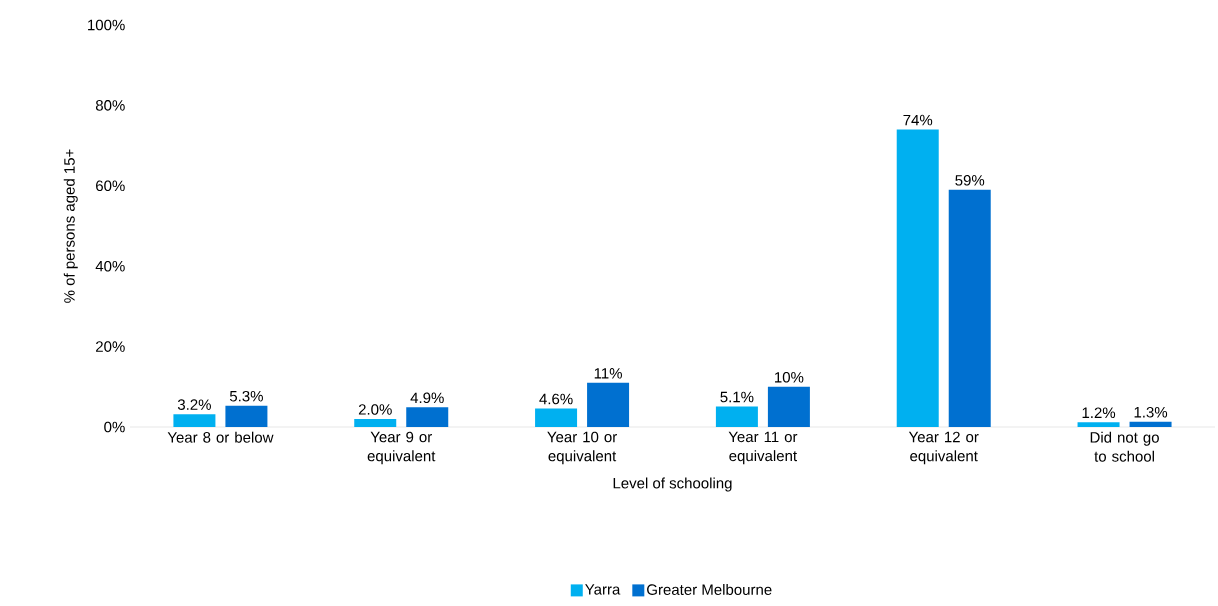 Image resolution: width=1218 pixels, height=606 pixels. I want to click on data-label: 59%, so click(970, 180).